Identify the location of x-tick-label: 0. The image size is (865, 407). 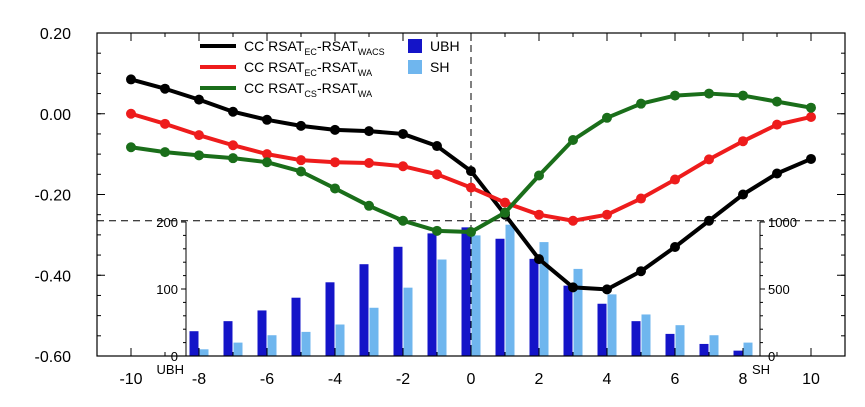
(471, 379).